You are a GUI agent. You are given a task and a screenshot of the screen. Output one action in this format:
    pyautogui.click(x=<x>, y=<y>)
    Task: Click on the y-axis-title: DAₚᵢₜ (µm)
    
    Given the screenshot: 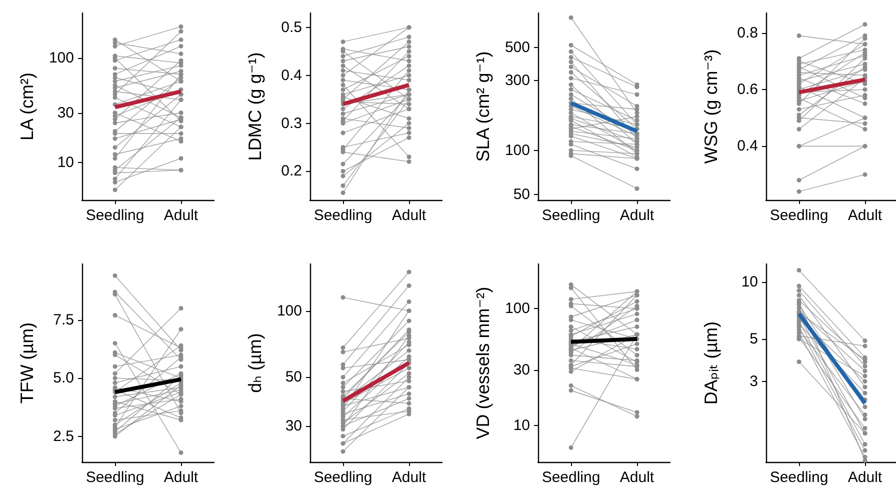 What is the action you would take?
    pyautogui.click(x=711, y=363)
    